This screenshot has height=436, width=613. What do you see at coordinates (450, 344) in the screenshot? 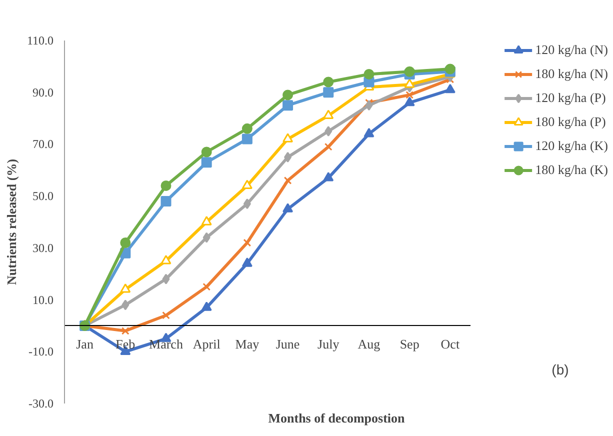
I see `x-tick-label: Oct` at bounding box center [450, 344].